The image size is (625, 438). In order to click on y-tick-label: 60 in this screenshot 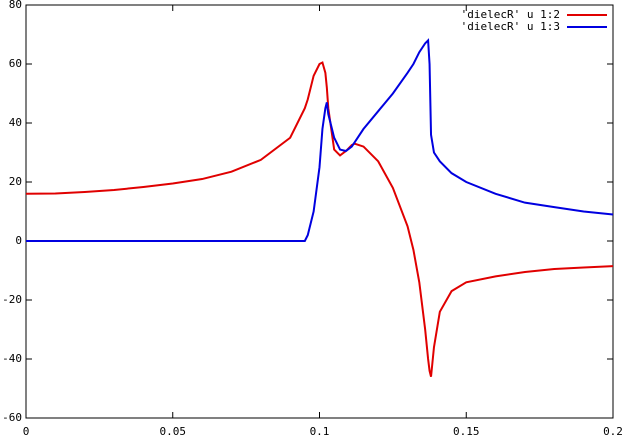, I will do `click(15, 63)`.